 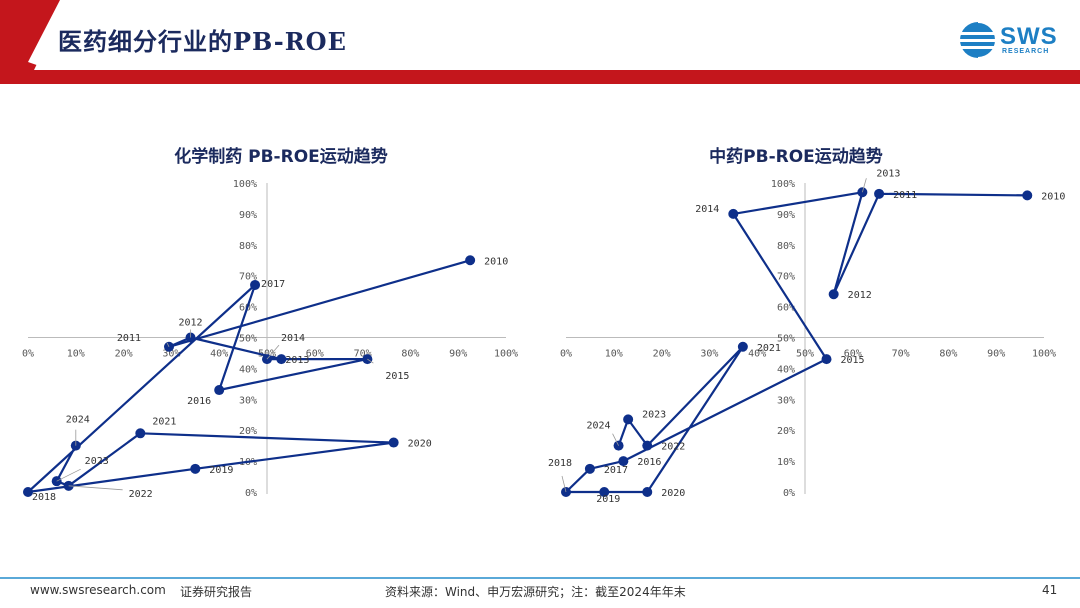 What do you see at coordinates (628, 419) in the screenshot?
I see `data-point-2023` at bounding box center [628, 419].